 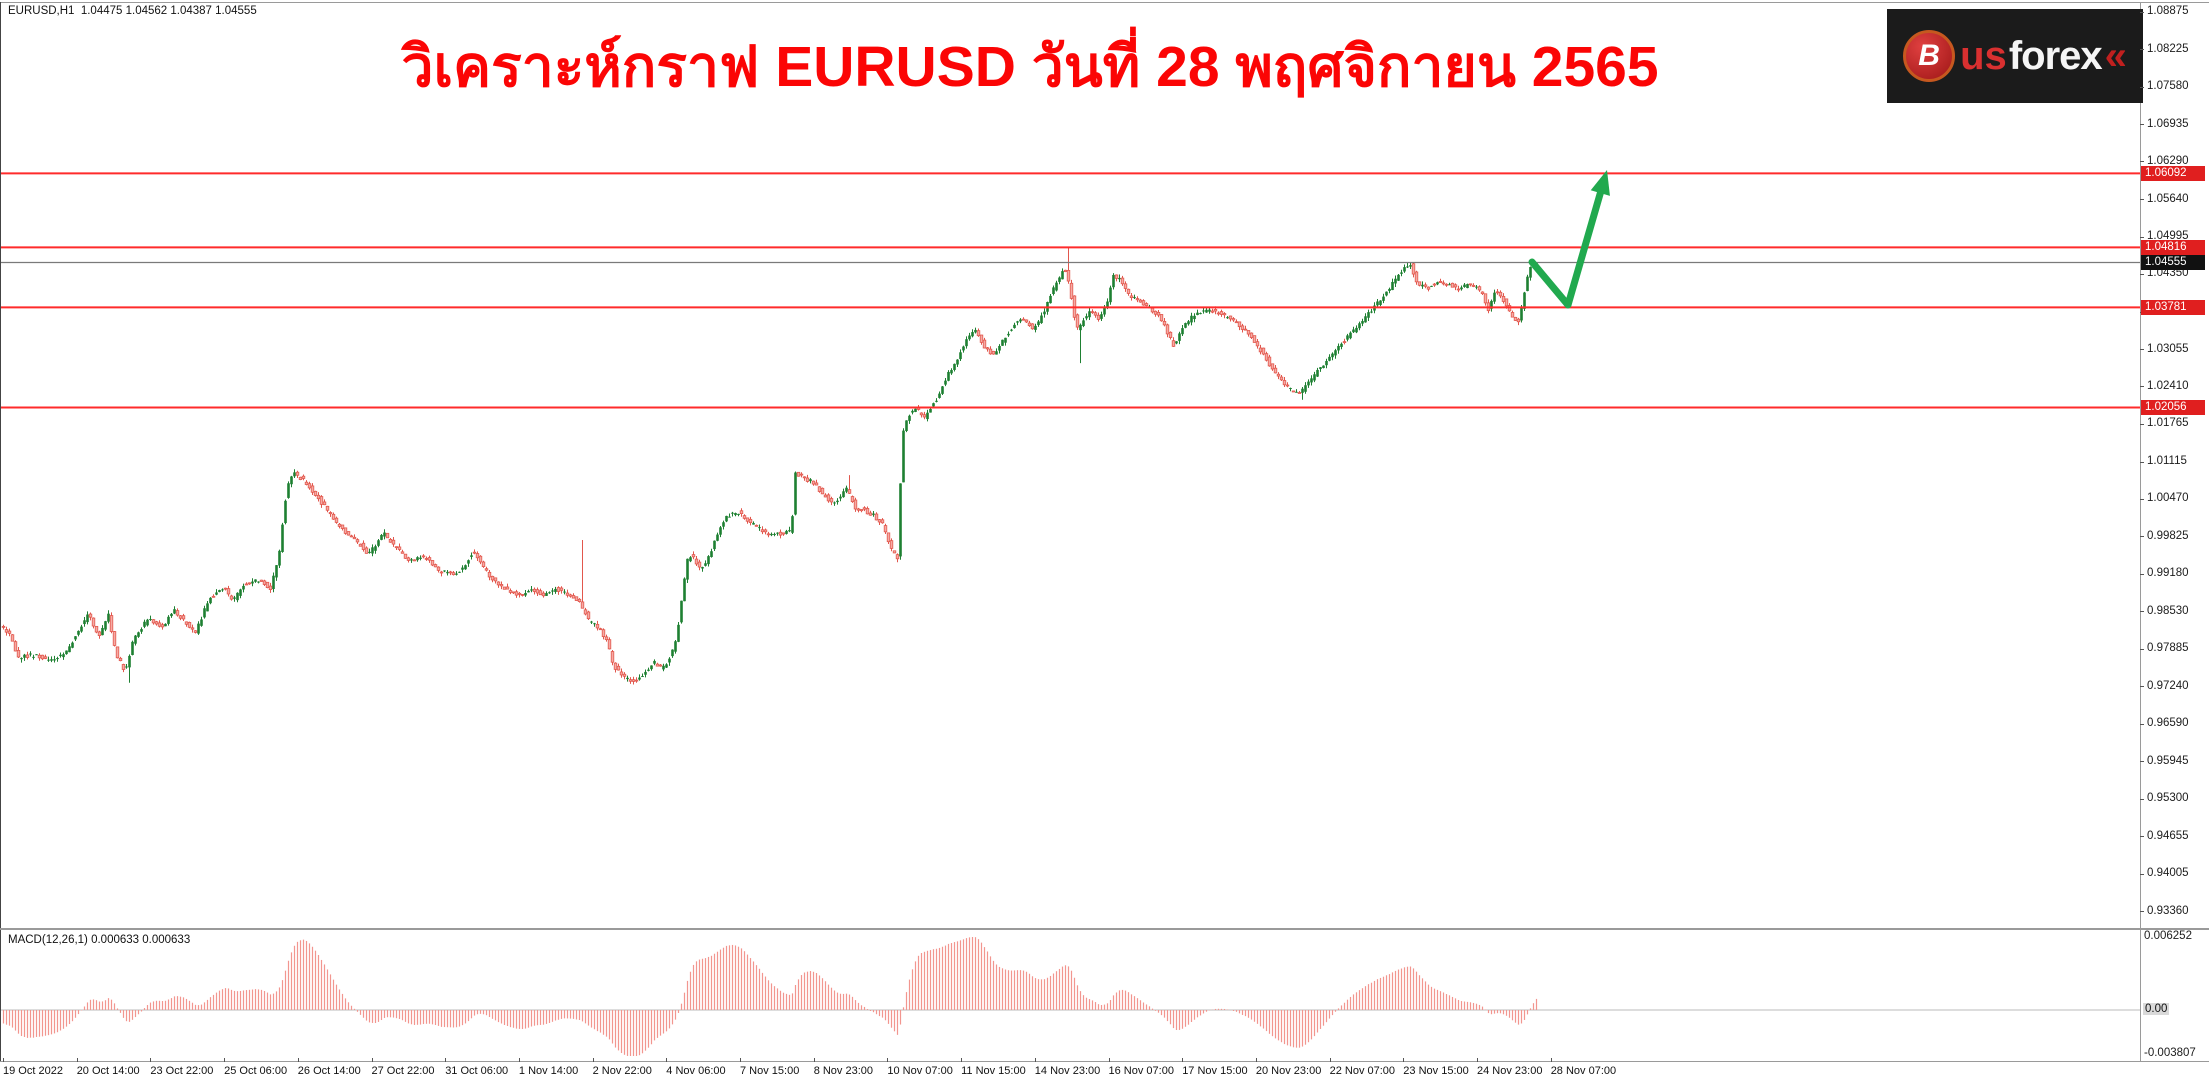 What do you see at coordinates (2168, 423) in the screenshot?
I see `price-axis-label: 1.01765` at bounding box center [2168, 423].